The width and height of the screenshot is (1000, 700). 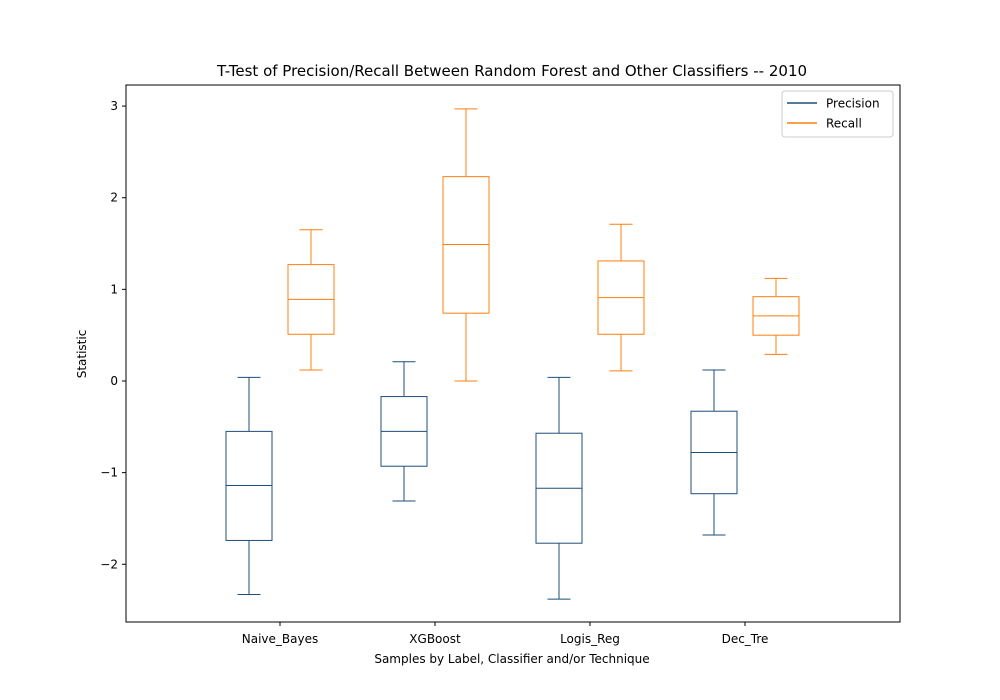 I want to click on x-tick-label: Naive_Bayes, so click(x=280, y=639).